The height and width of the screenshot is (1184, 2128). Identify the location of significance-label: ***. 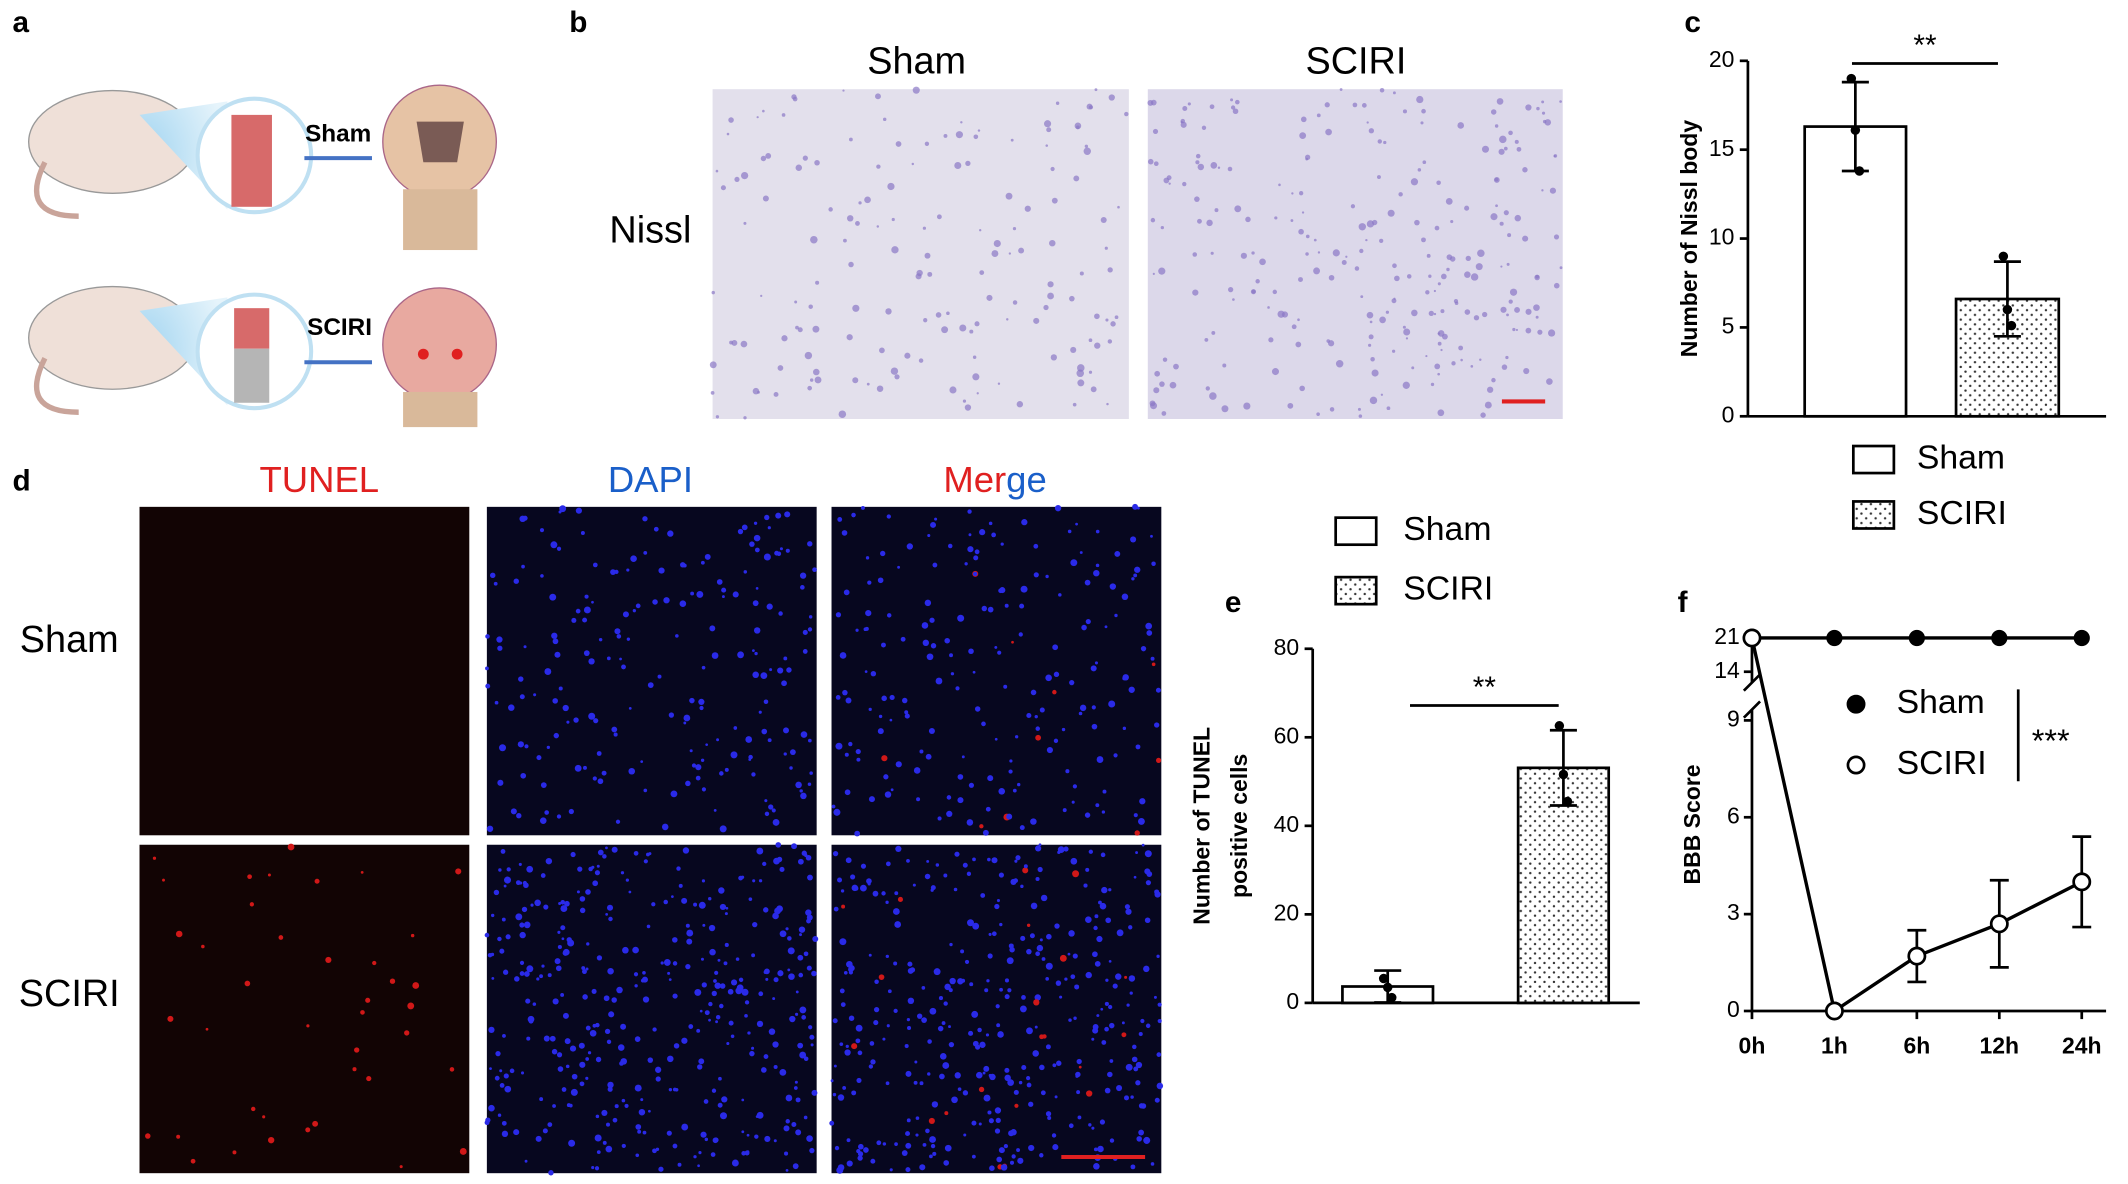
(2051, 741).